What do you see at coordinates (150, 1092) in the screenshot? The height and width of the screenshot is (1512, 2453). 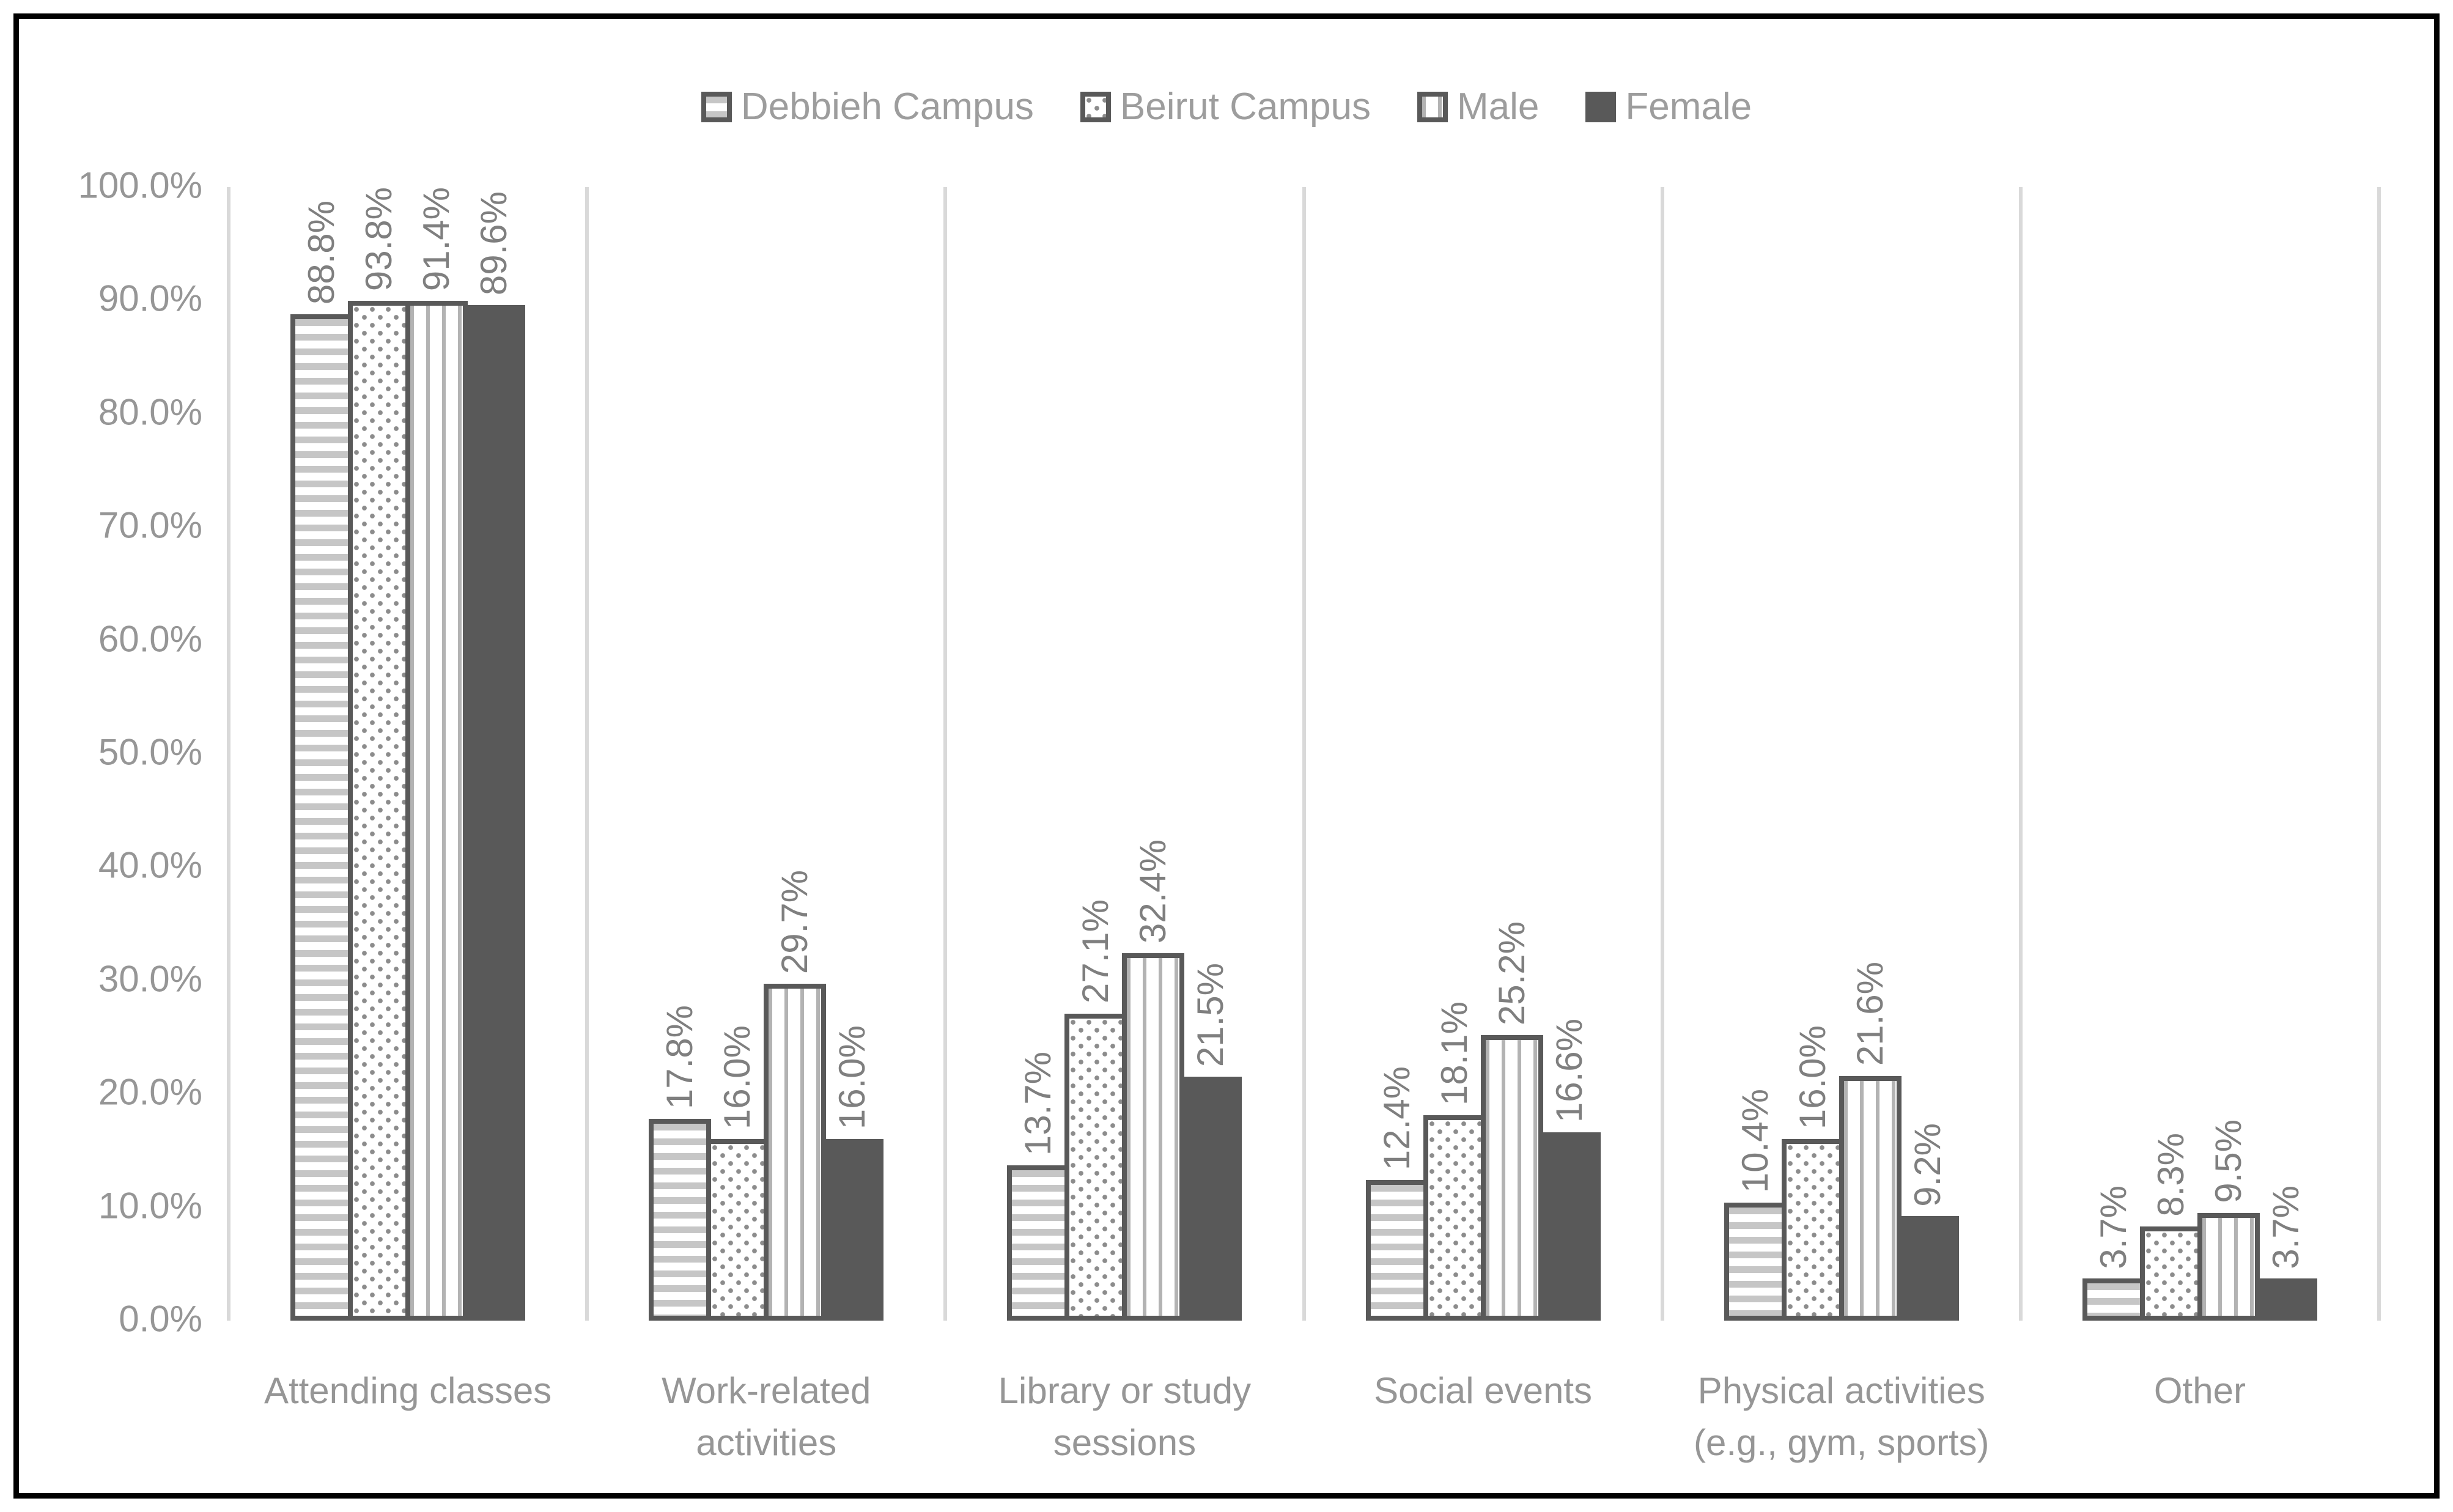 I see `y-tick-label: 20.0%` at bounding box center [150, 1092].